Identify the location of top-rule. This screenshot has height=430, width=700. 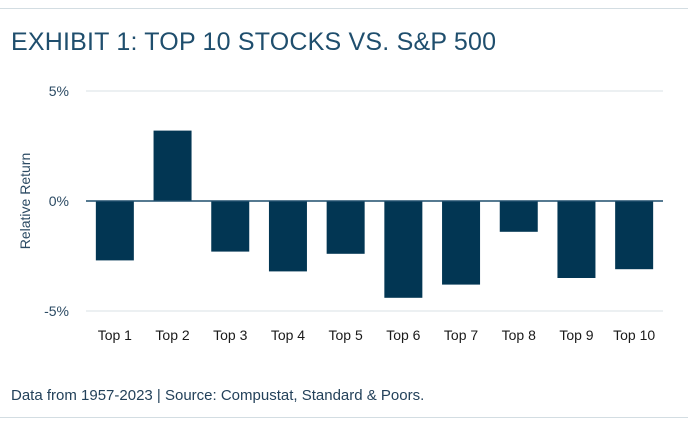
(344, 8).